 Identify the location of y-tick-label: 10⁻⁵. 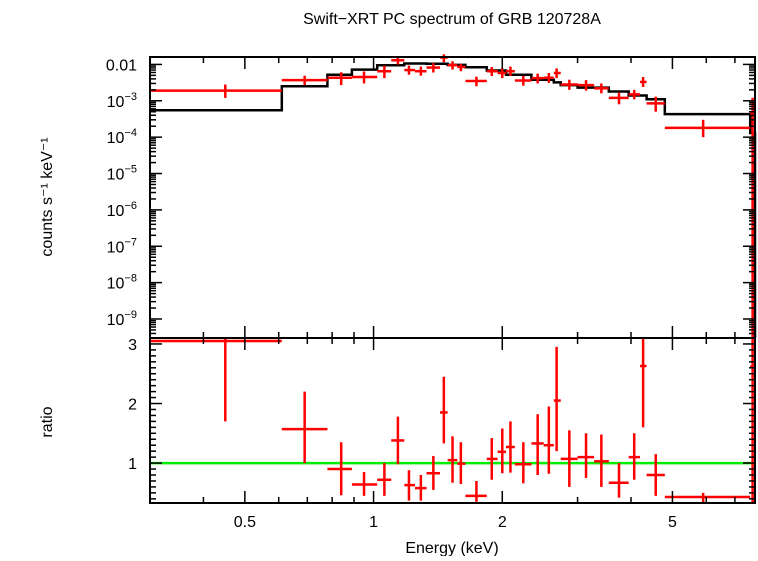
(122, 174).